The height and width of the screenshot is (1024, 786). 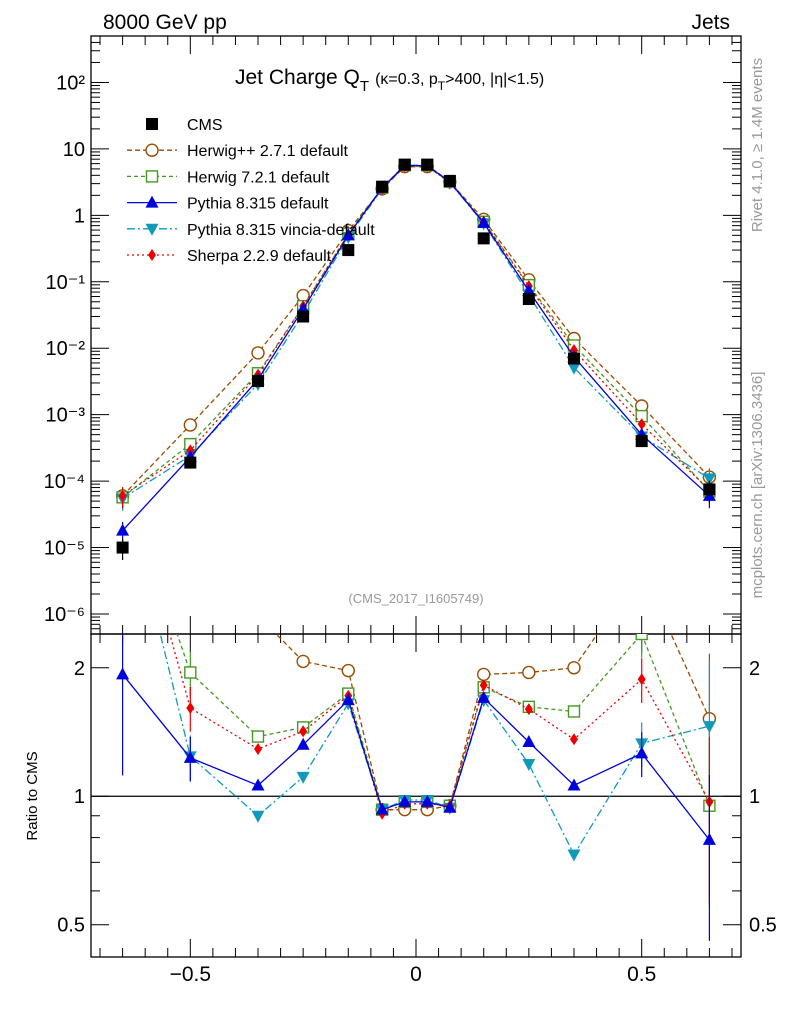 I want to click on header-collision: 8000 GeV pp, so click(x=165, y=22).